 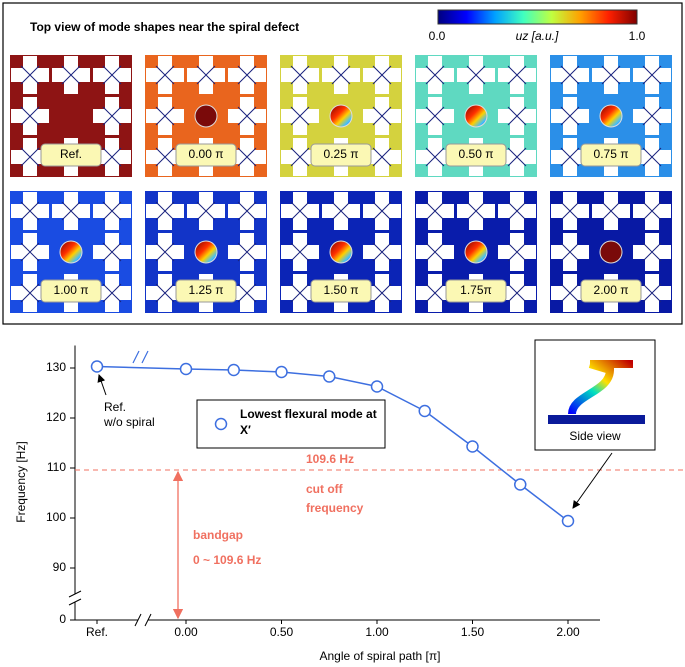 What do you see at coordinates (227, 560) in the screenshot?
I see `bandgap-note: 0 ~ 109.6 Hz` at bounding box center [227, 560].